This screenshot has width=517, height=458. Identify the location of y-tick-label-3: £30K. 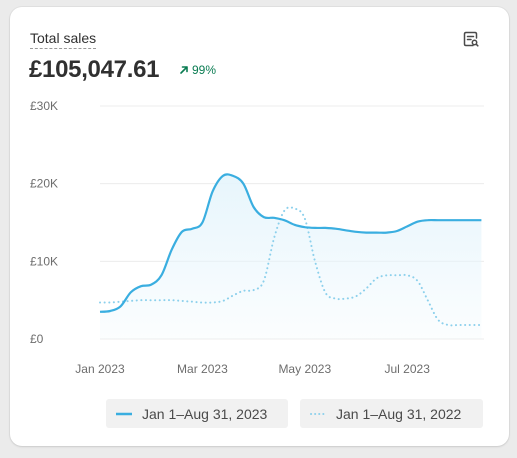
(44, 106).